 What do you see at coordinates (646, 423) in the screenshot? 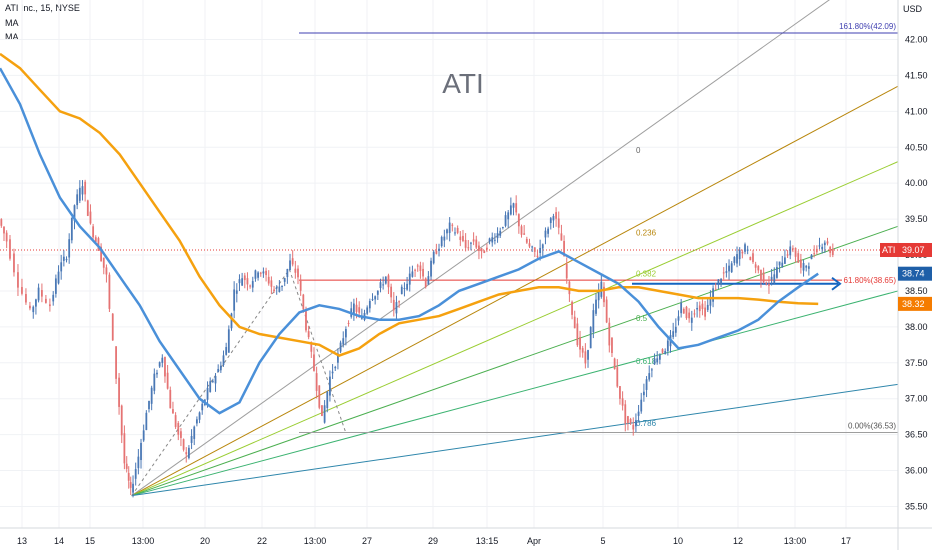
I see `fib-fan-label: 0.786` at bounding box center [646, 423].